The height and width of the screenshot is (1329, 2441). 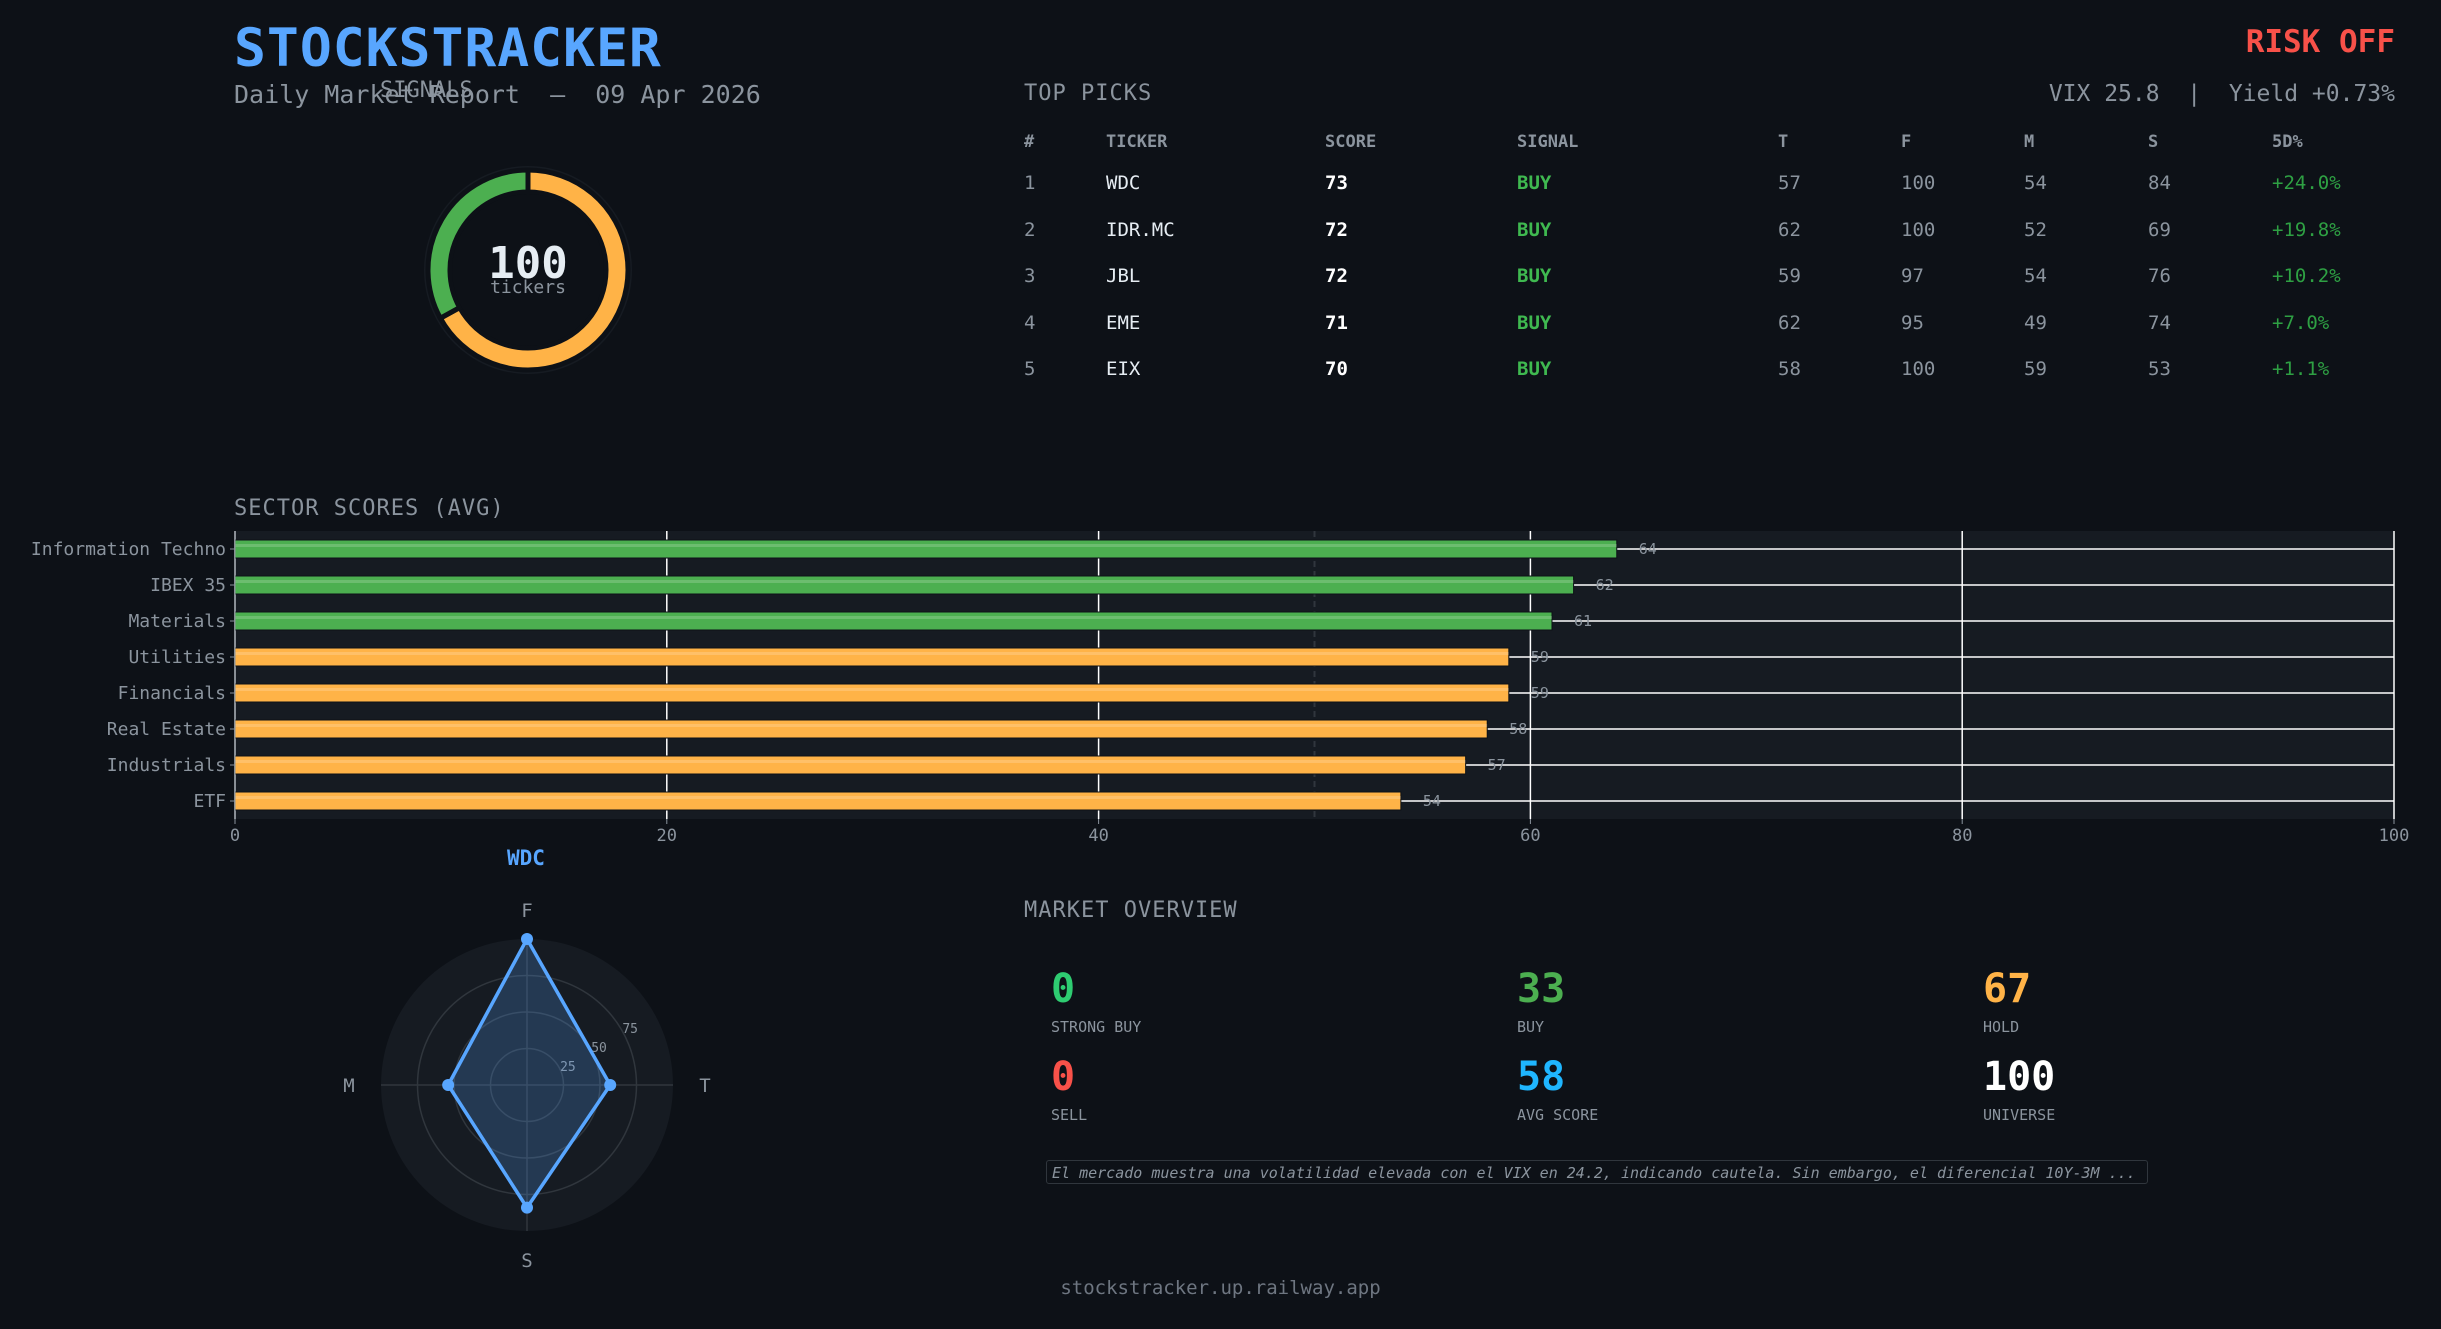 I want to click on cell-5d-change: +24.0%, so click(x=2306, y=183).